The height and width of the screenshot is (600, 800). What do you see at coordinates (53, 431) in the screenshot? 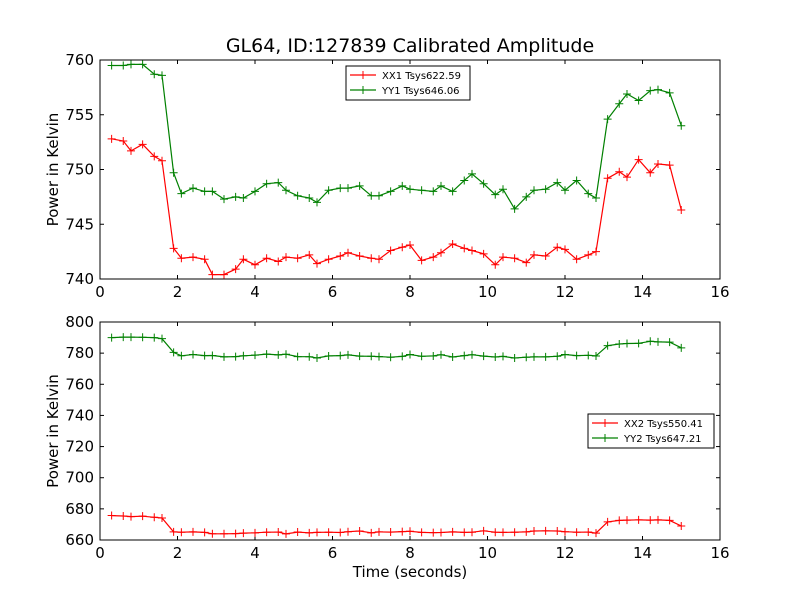
I see `bottom-y-axis-label: Power in Kelvin` at bounding box center [53, 431].